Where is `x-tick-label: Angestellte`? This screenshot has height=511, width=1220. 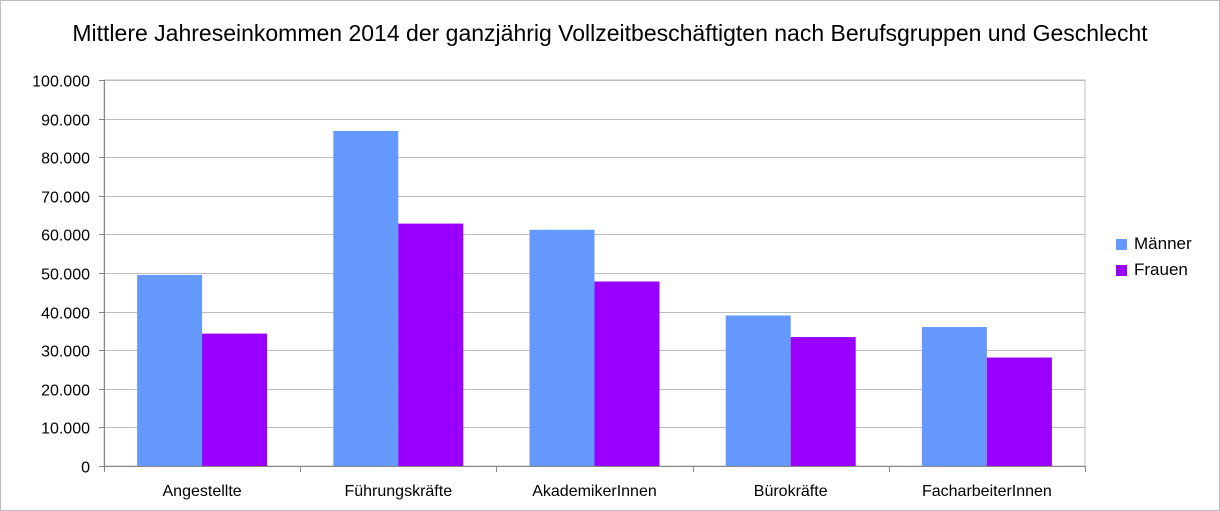
x-tick-label: Angestellte is located at coordinates (202, 491).